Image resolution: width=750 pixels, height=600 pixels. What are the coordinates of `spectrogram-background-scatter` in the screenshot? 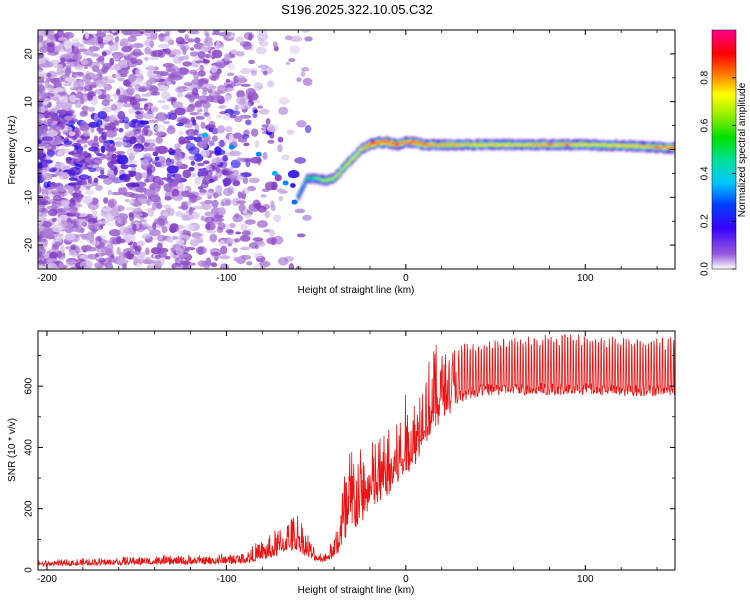 It's located at (175, 149).